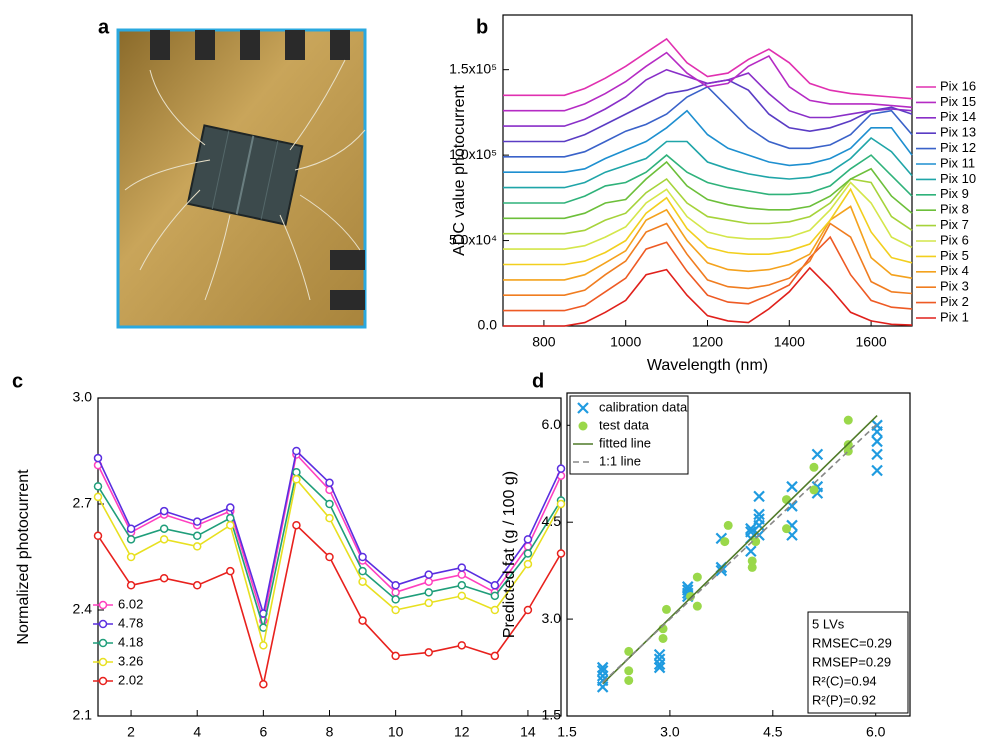  I want to click on legend-label: 4.78, so click(130, 622).